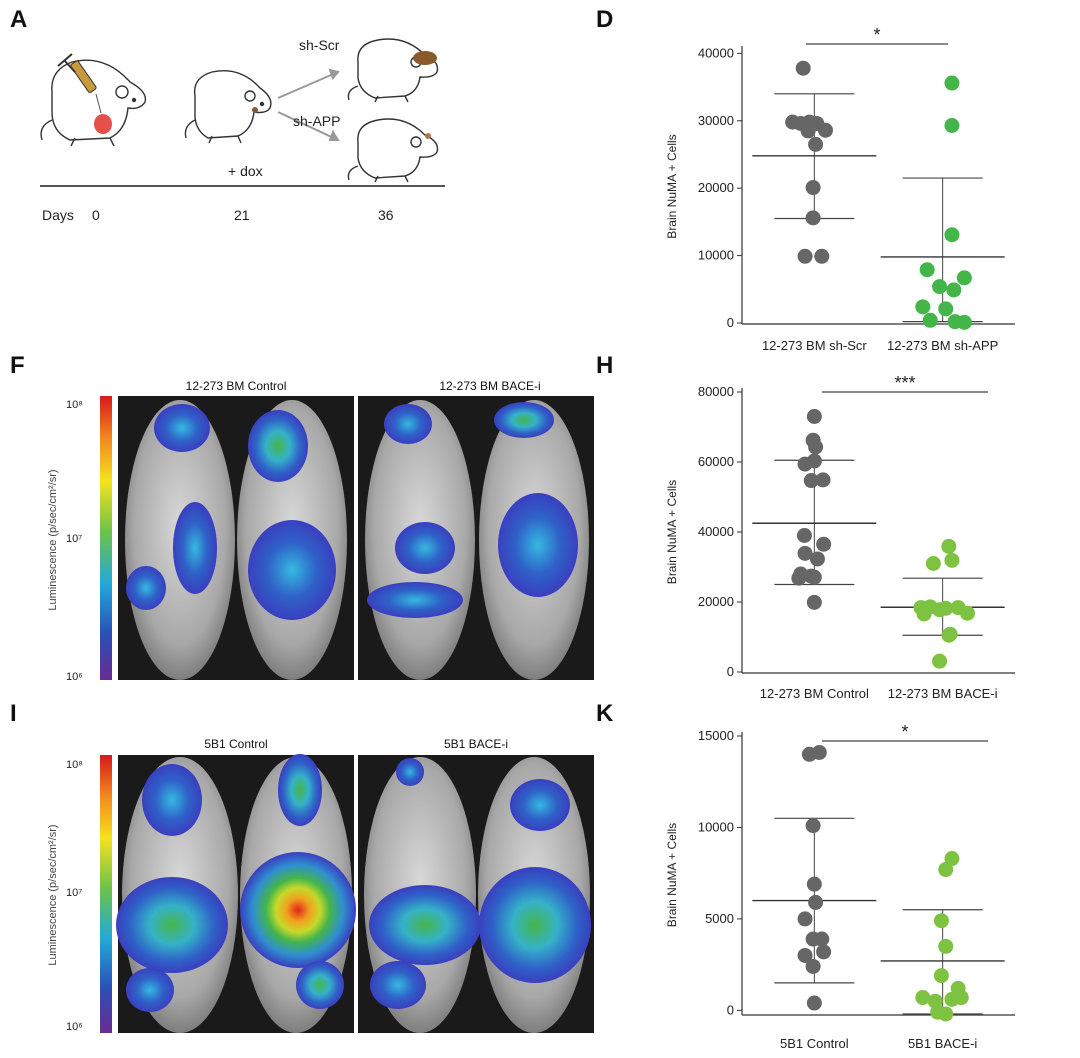 The height and width of the screenshot is (1058, 1080). What do you see at coordinates (814, 1043) in the screenshot?
I see `x-category-label: 5B1 Control` at bounding box center [814, 1043].